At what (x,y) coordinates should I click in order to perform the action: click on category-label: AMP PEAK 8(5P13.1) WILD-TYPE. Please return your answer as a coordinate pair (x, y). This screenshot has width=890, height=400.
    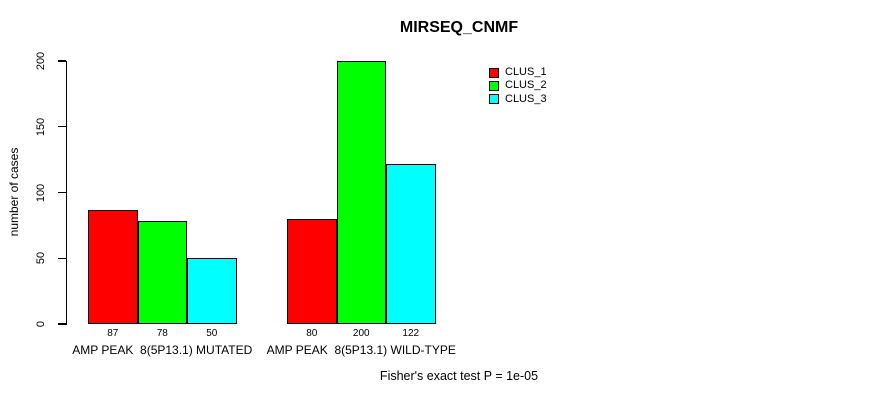
    Looking at the image, I should click on (361, 350).